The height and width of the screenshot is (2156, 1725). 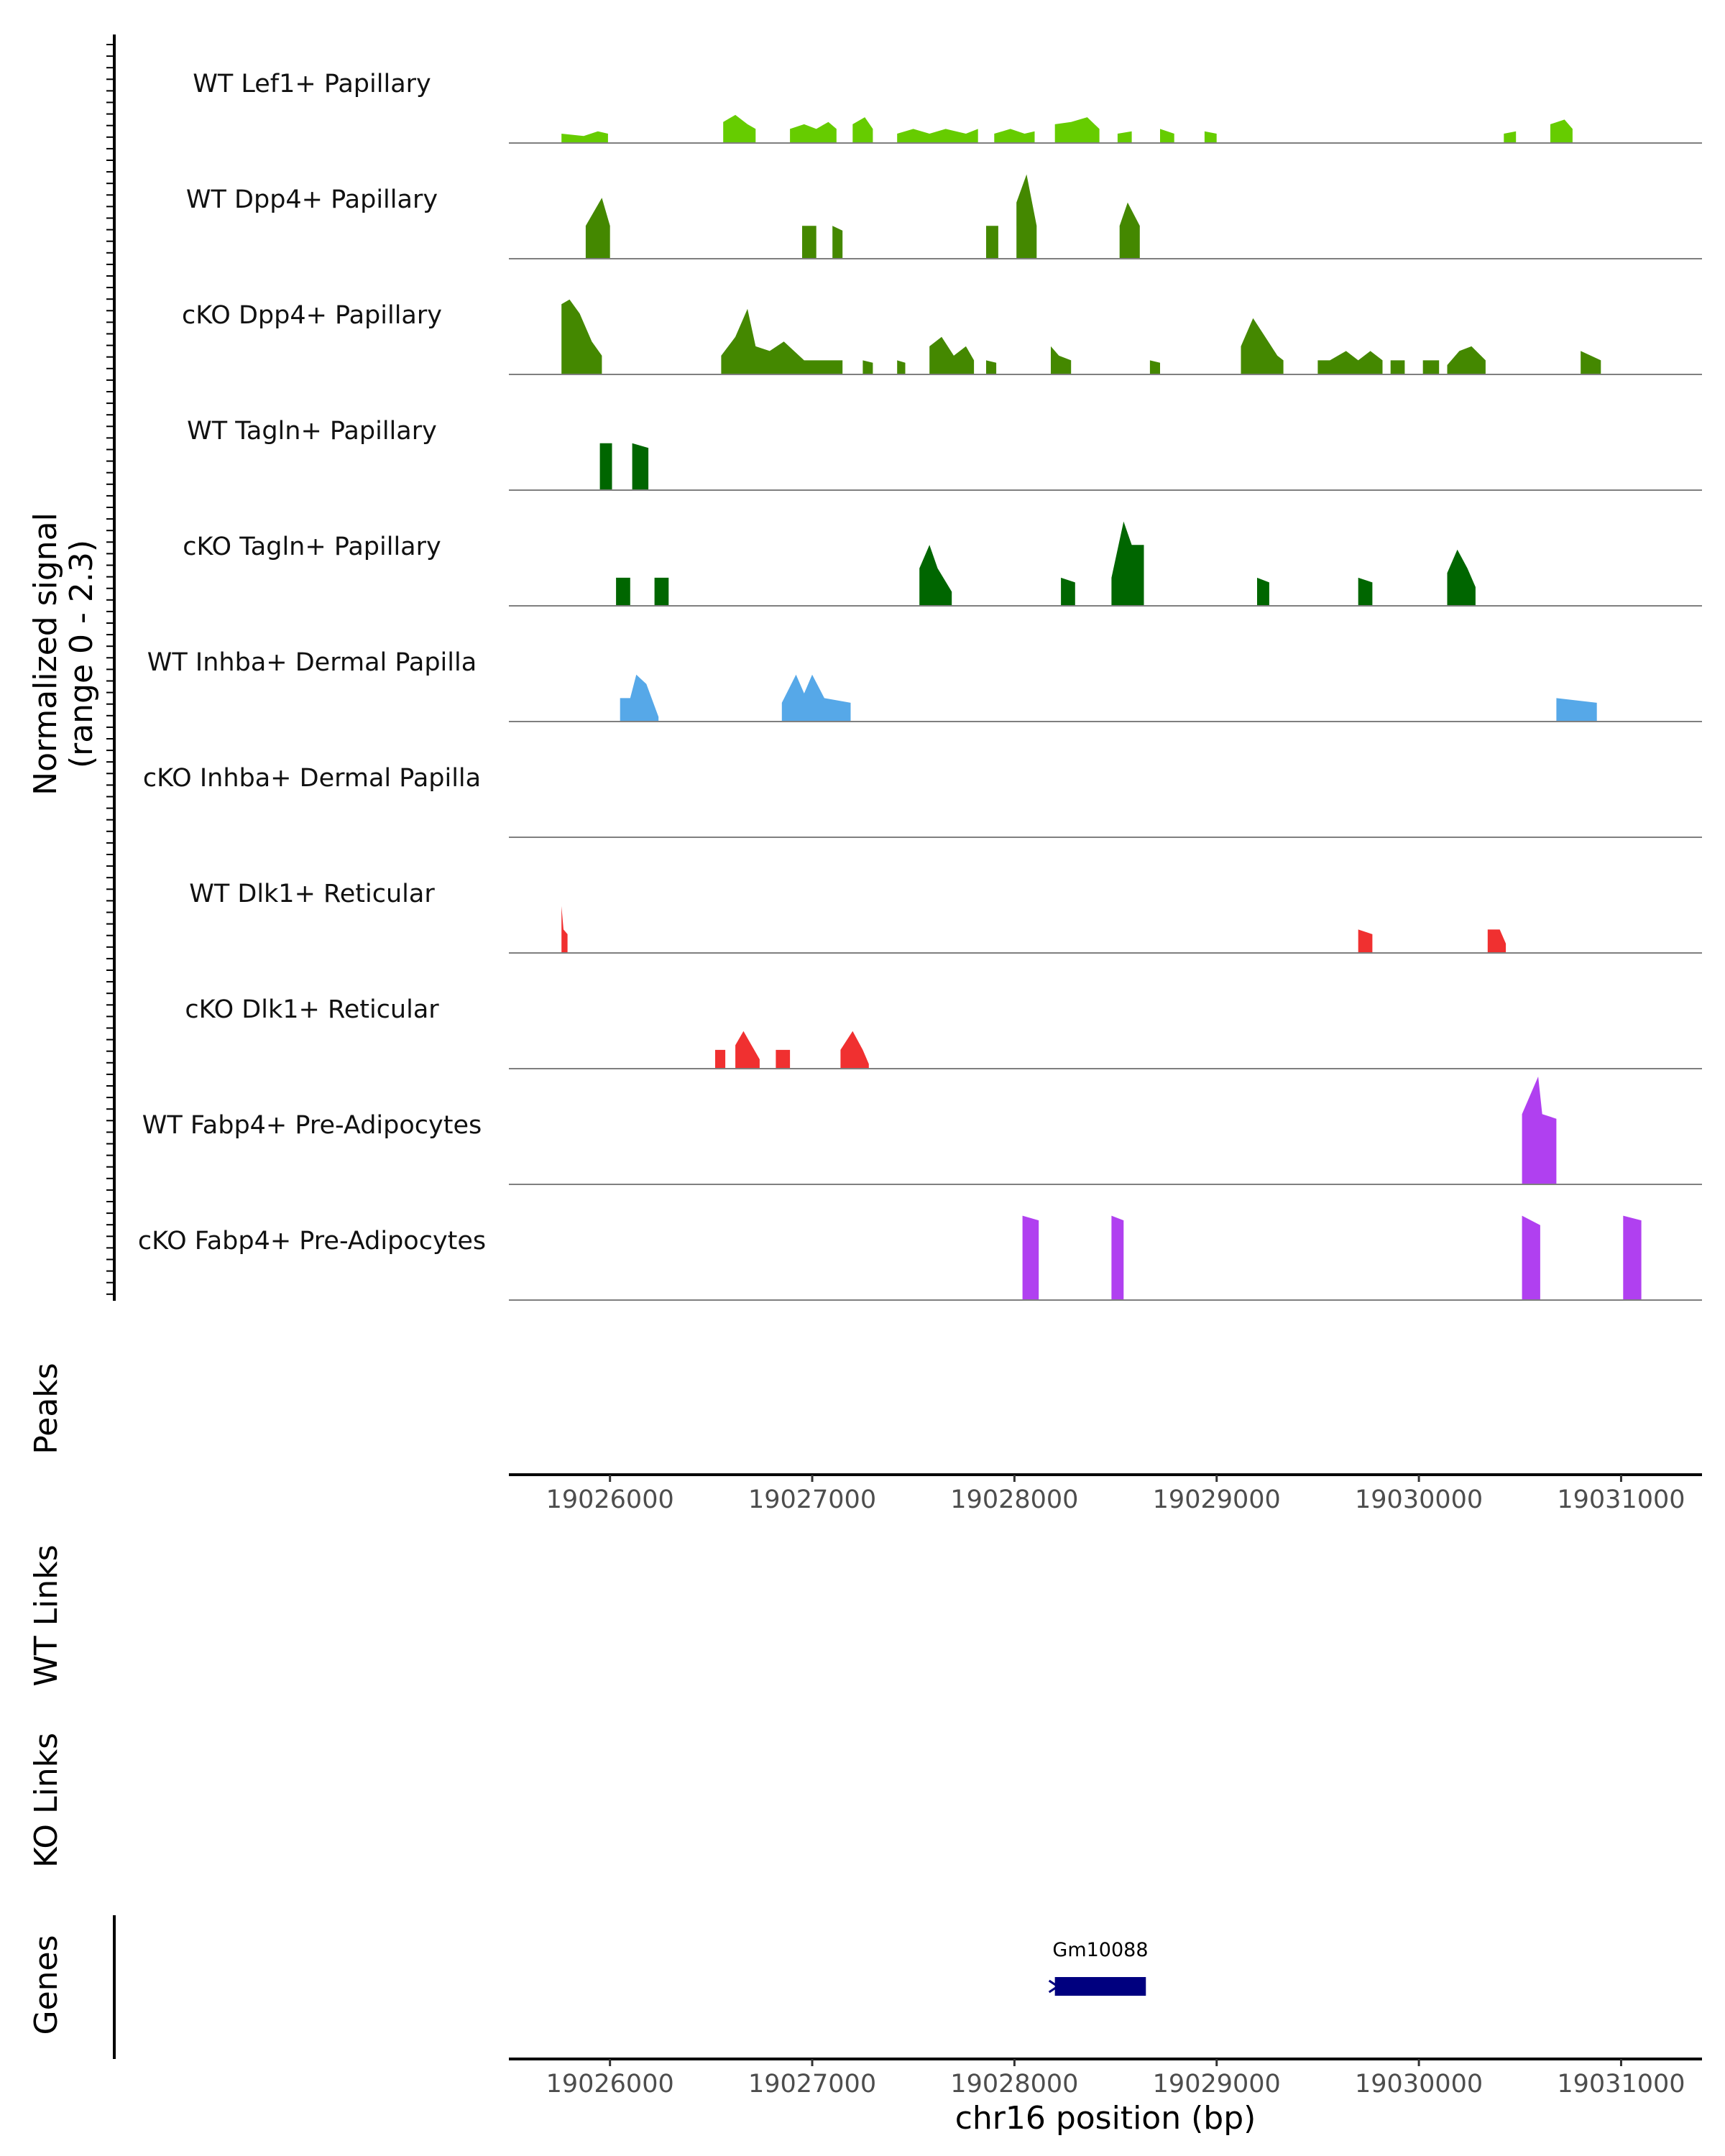 I want to click on genes-track-label: Genes, so click(x=46, y=1985).